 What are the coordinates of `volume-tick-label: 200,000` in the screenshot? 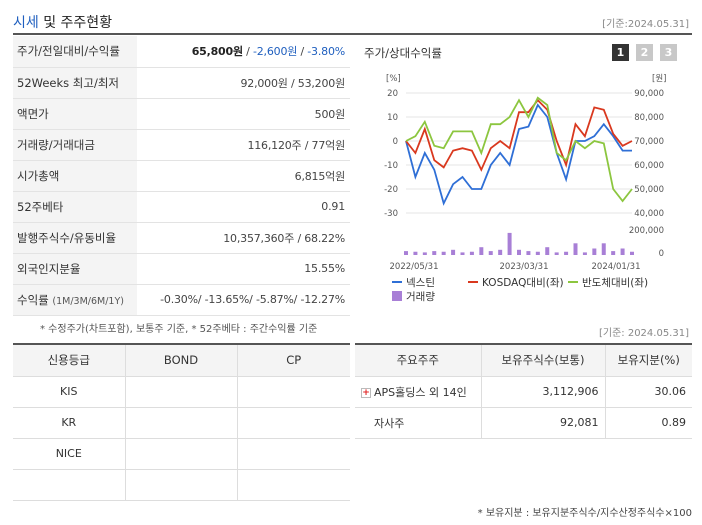 It's located at (646, 231).